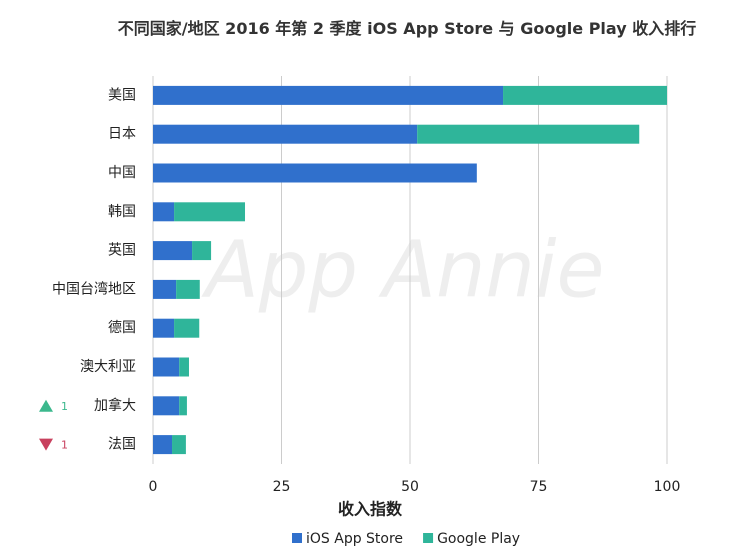  What do you see at coordinates (402, 270) in the screenshot?
I see `watermark: App Annie` at bounding box center [402, 270].